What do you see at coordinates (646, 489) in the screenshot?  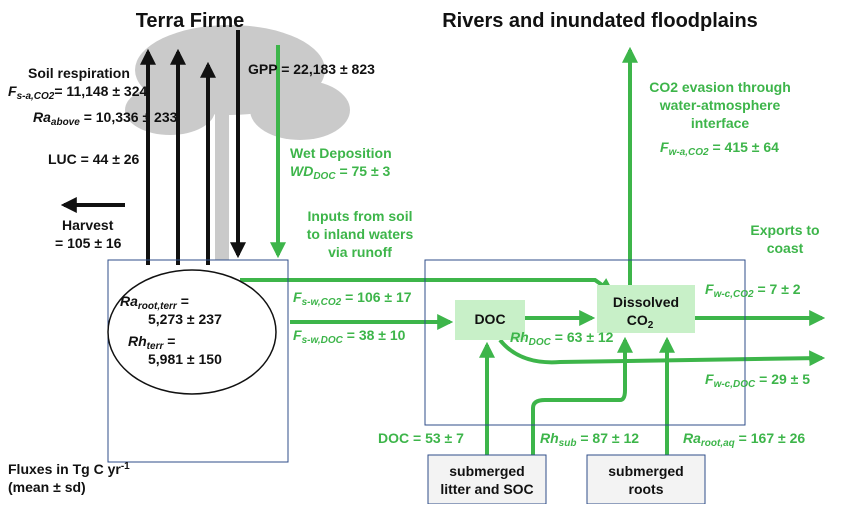 I see `box-label: roots` at bounding box center [646, 489].